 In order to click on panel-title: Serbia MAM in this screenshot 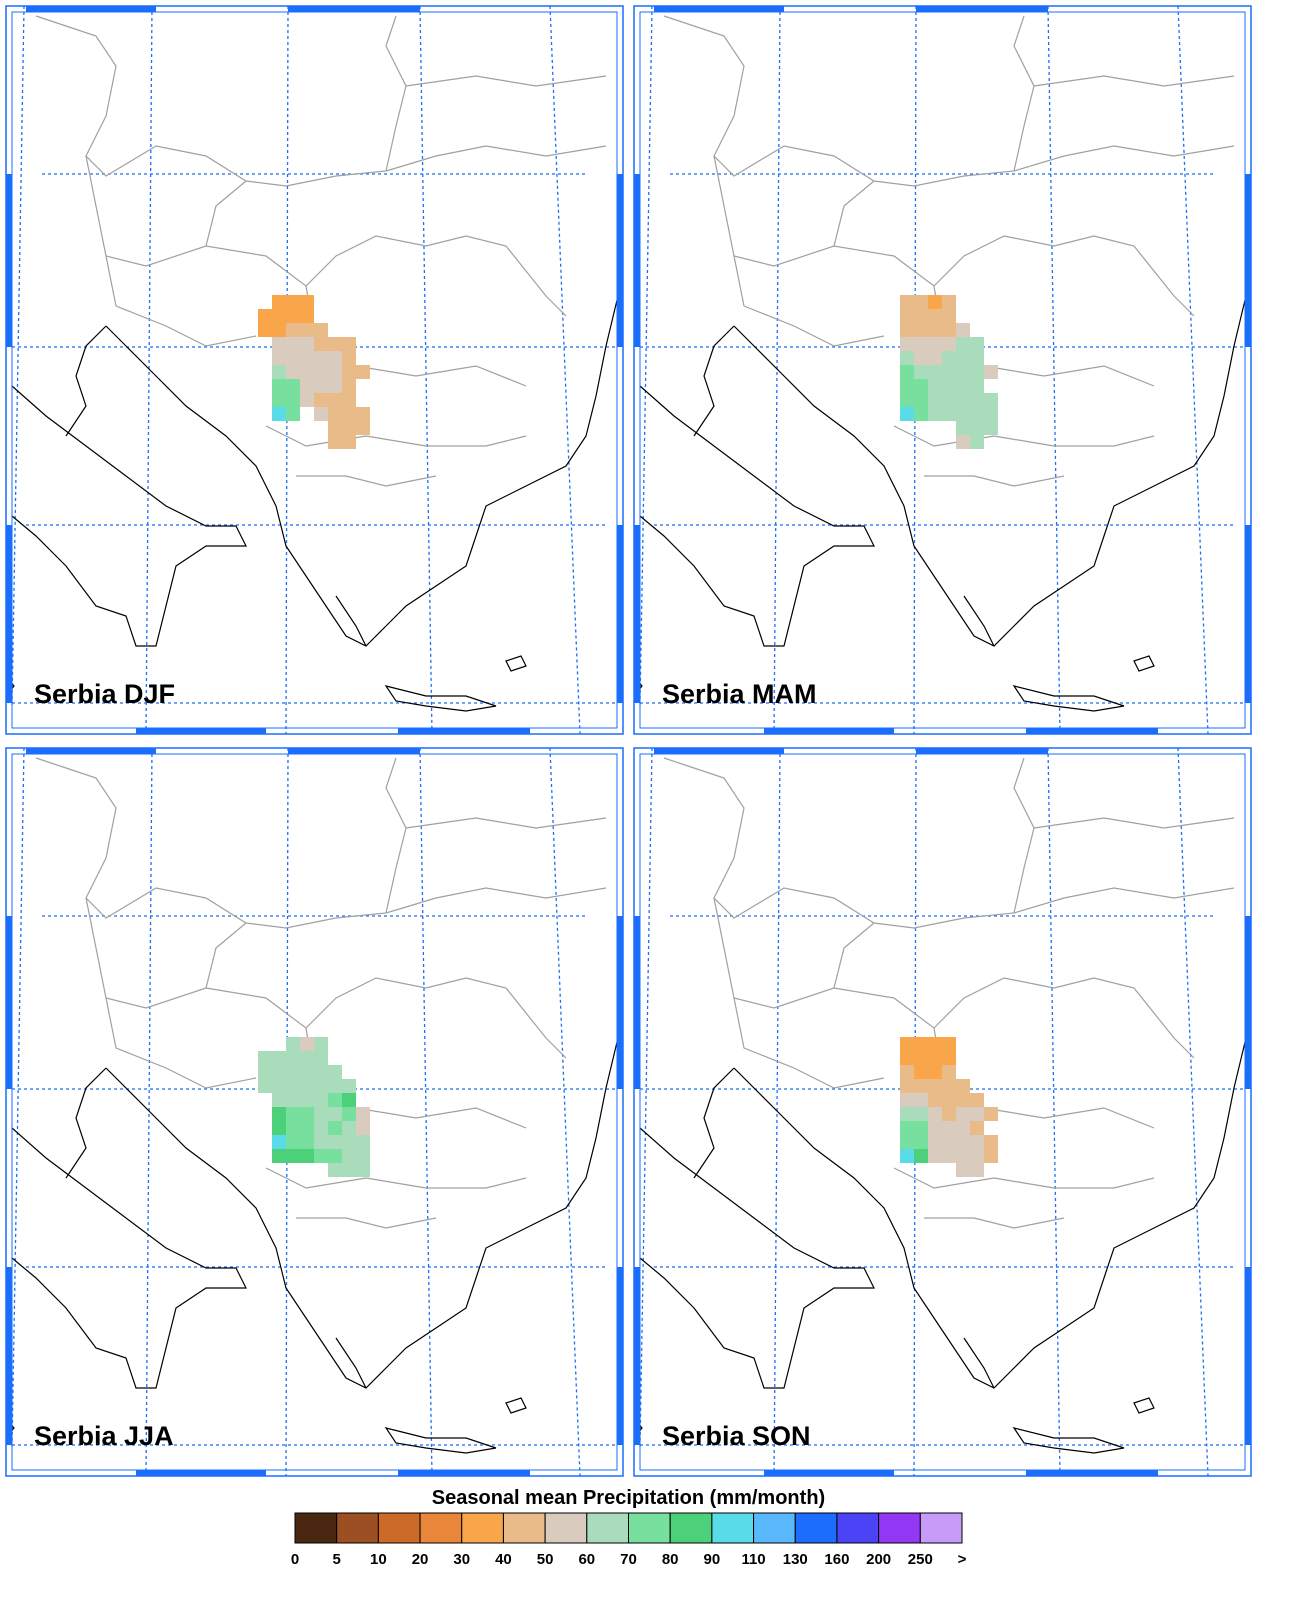, I will do `click(739, 694)`.